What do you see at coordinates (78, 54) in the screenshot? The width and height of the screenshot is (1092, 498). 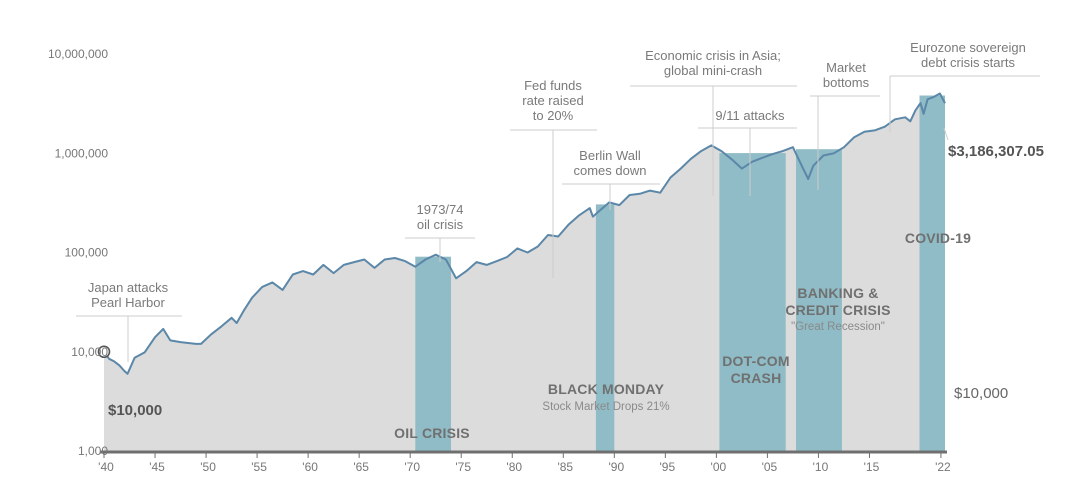 I see `y-tick-label: 10,000,000` at bounding box center [78, 54].